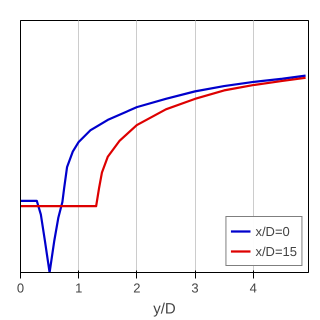 The width and height of the screenshot is (320, 320). I want to click on x-tick-label: 3, so click(195, 288).